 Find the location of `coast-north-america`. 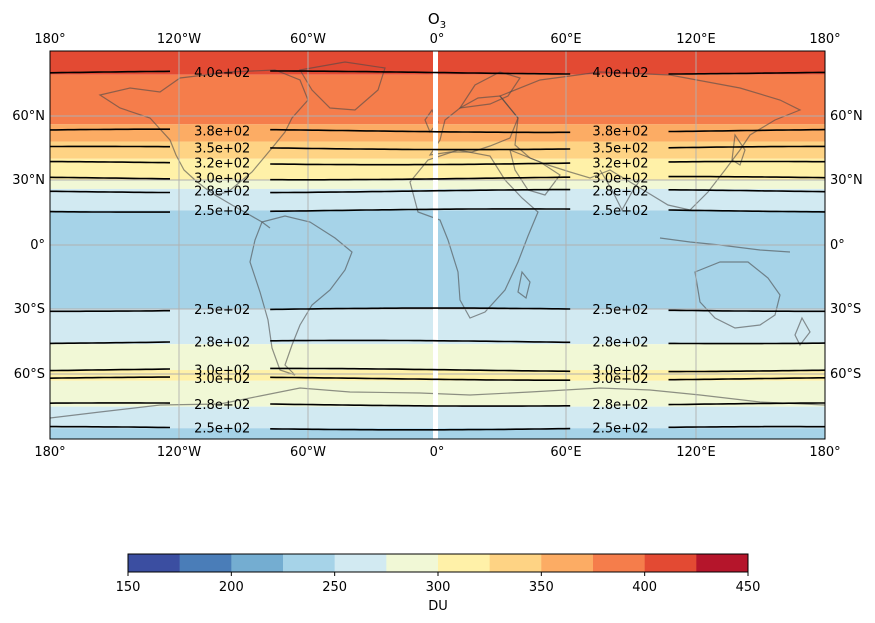

coast-north-america is located at coordinates (203, 132).